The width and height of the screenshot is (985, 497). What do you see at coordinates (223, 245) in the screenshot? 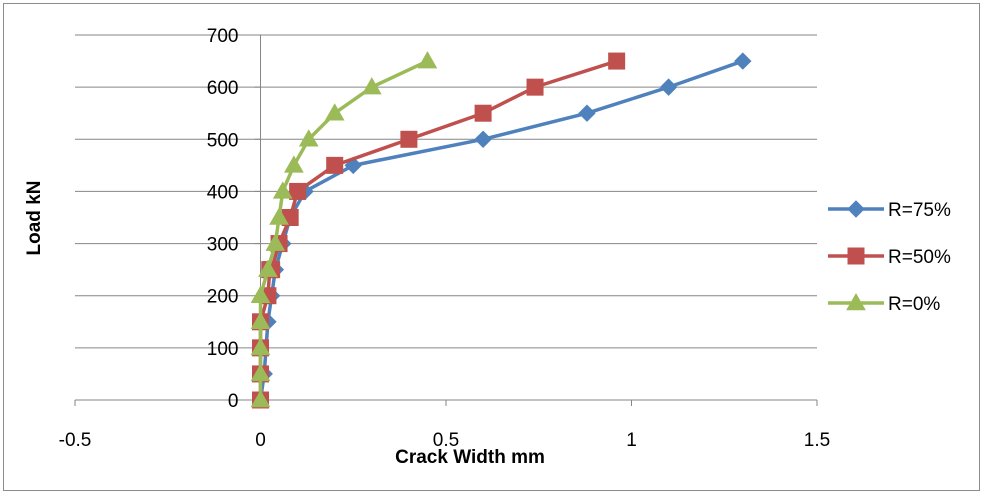
I see `y-tick-label: 300` at bounding box center [223, 245].